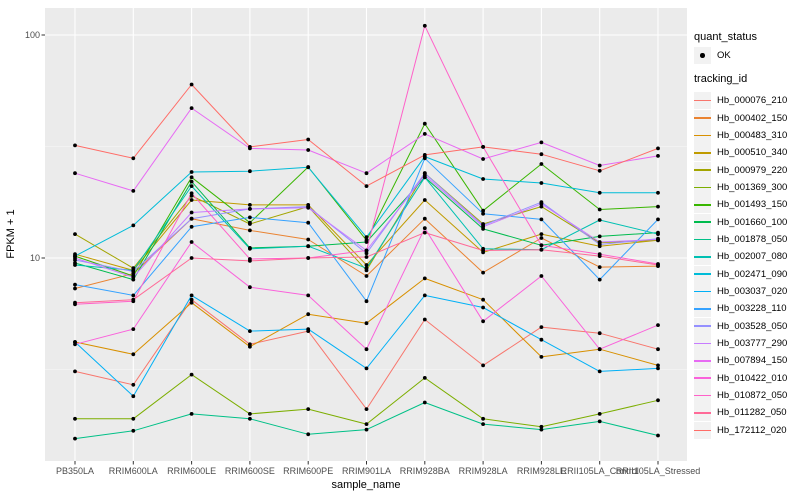 Image resolution: width=800 pixels, height=500 pixels. What do you see at coordinates (34, 257) in the screenshot?
I see `y-tick-label: 10` at bounding box center [34, 257].